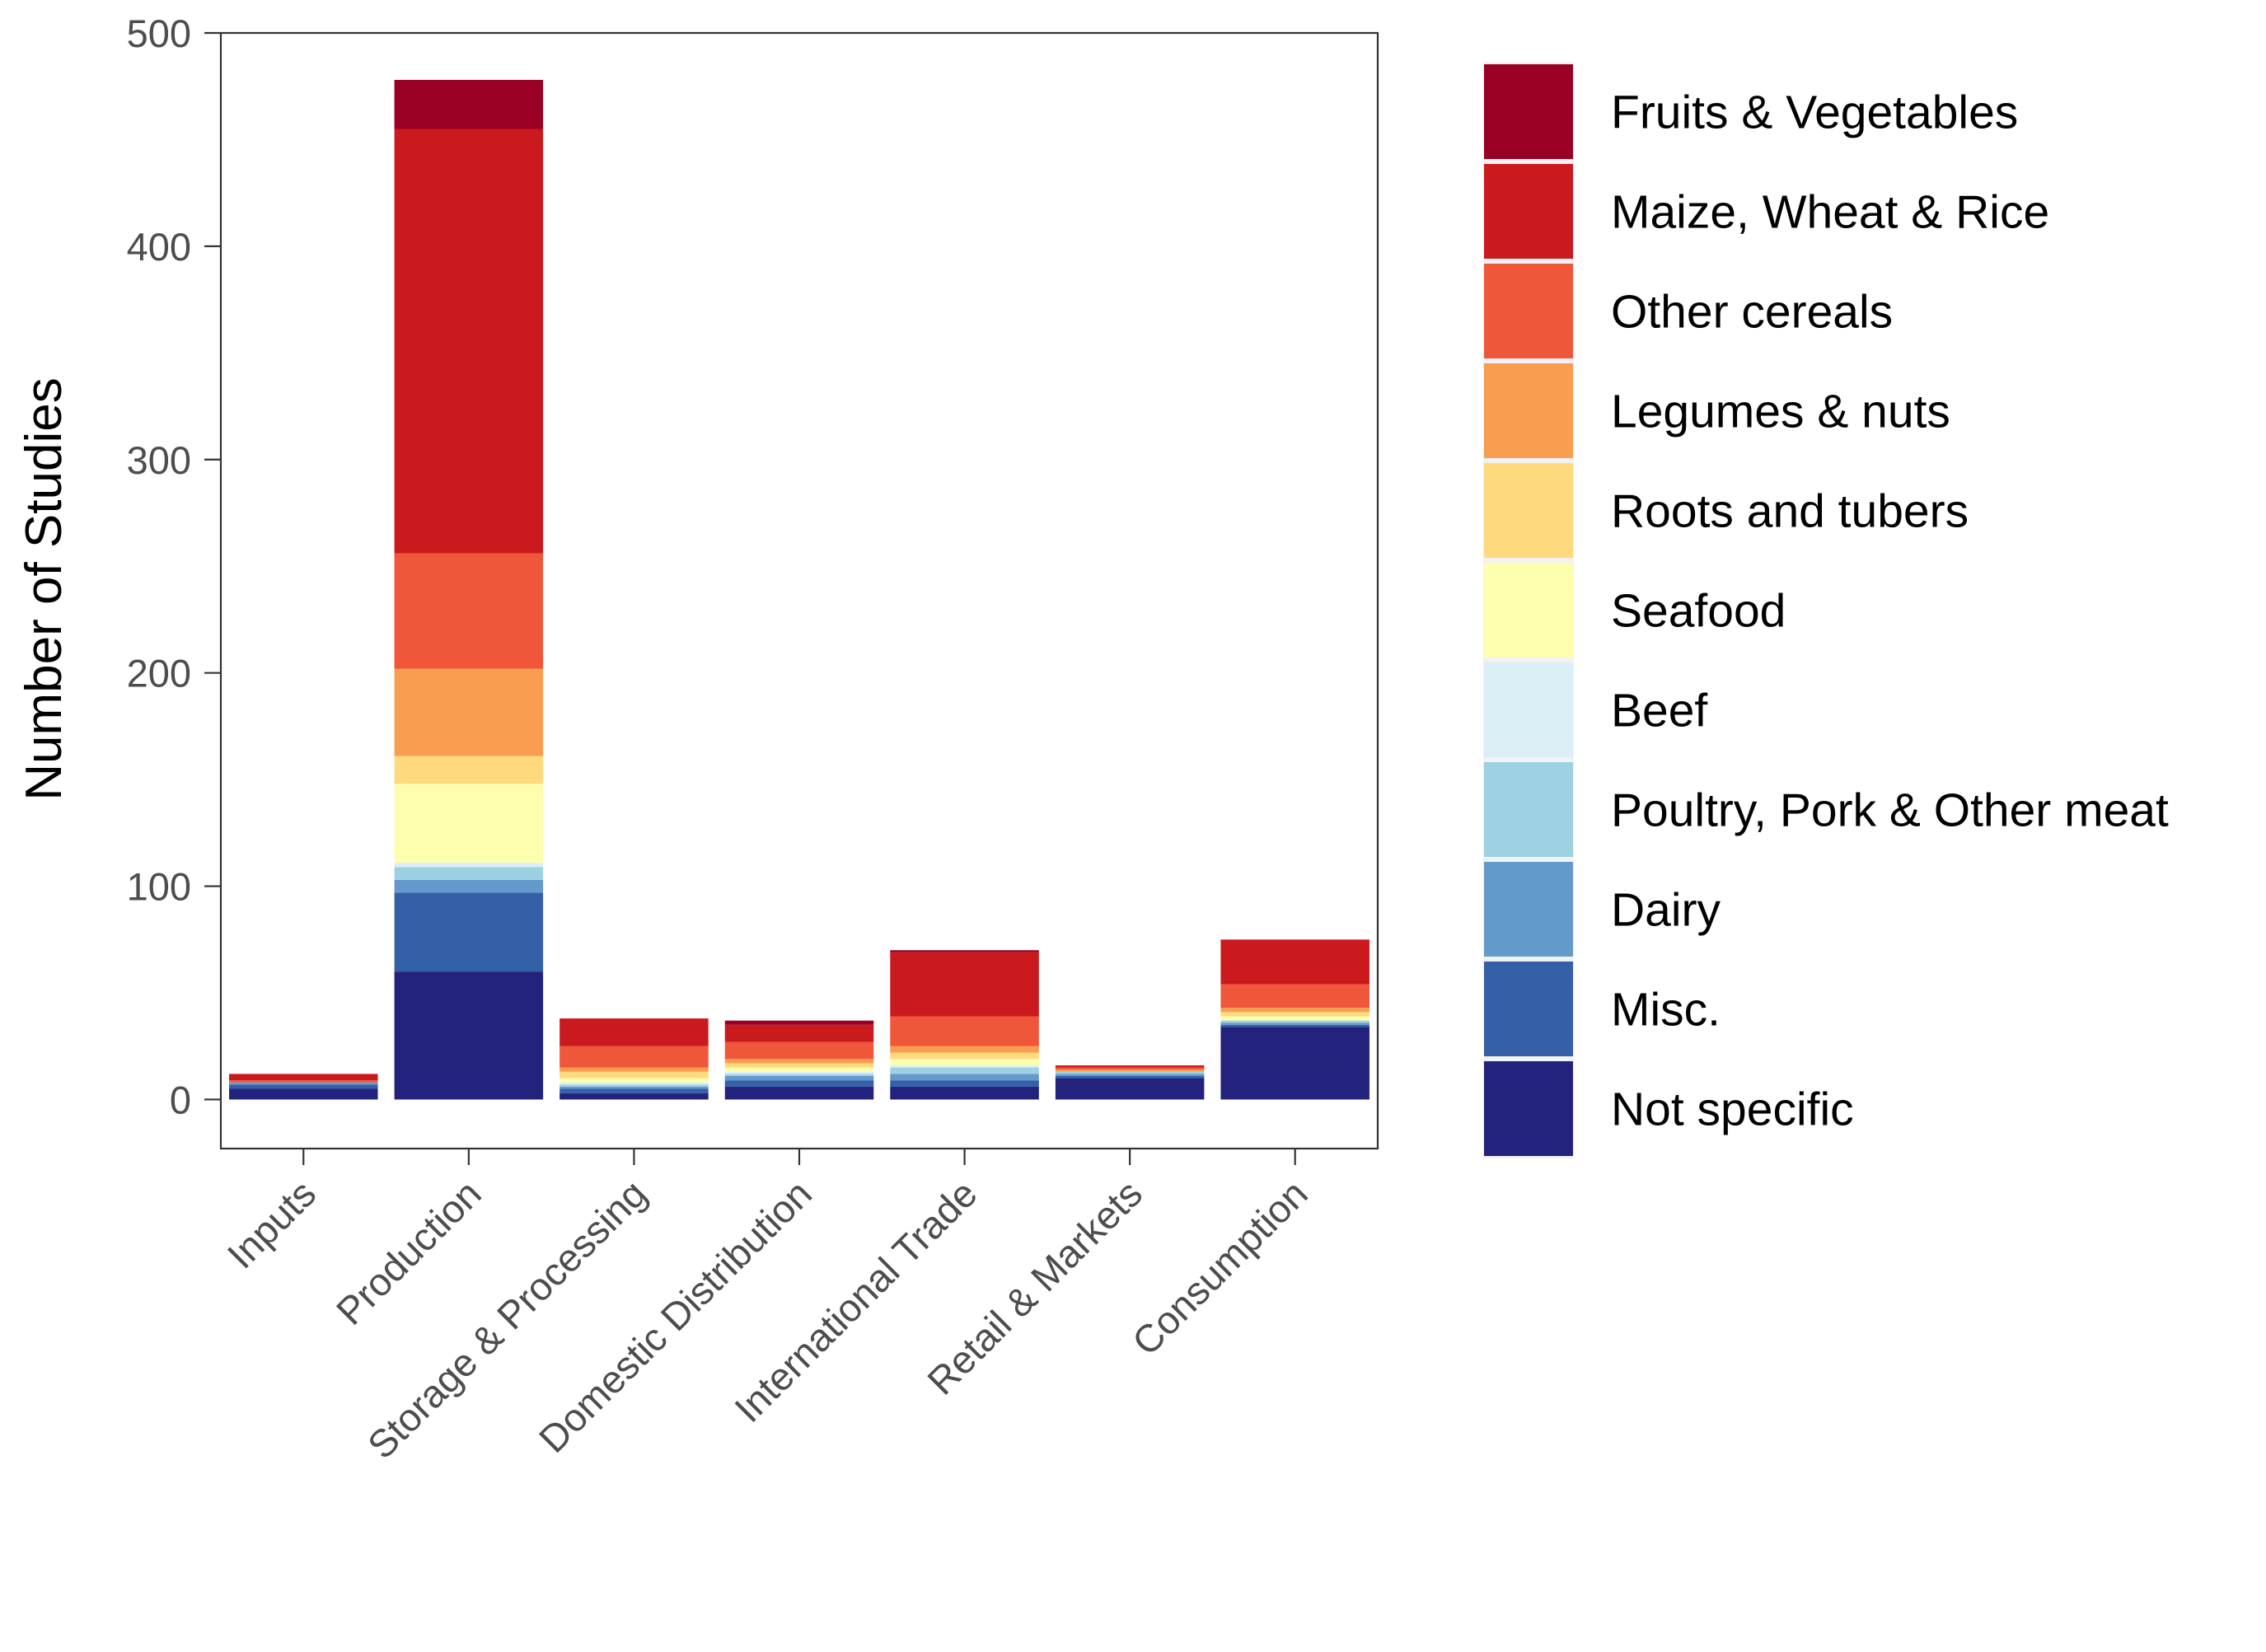 The image size is (2266, 1652). I want to click on bar-consumption-not-specific, so click(1294, 1063).